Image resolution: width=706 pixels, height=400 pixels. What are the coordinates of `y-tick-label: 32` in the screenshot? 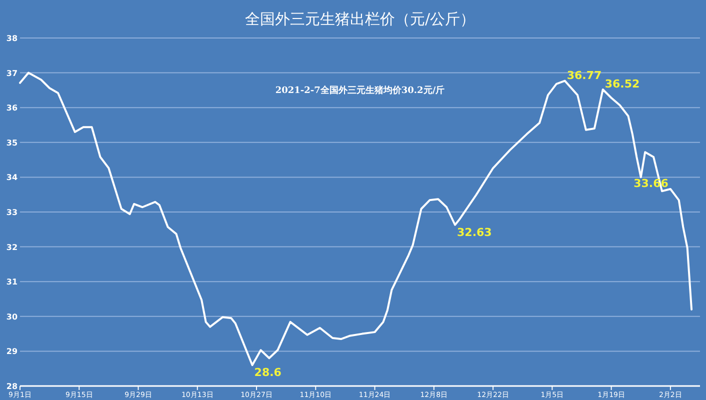 It's located at (12, 247).